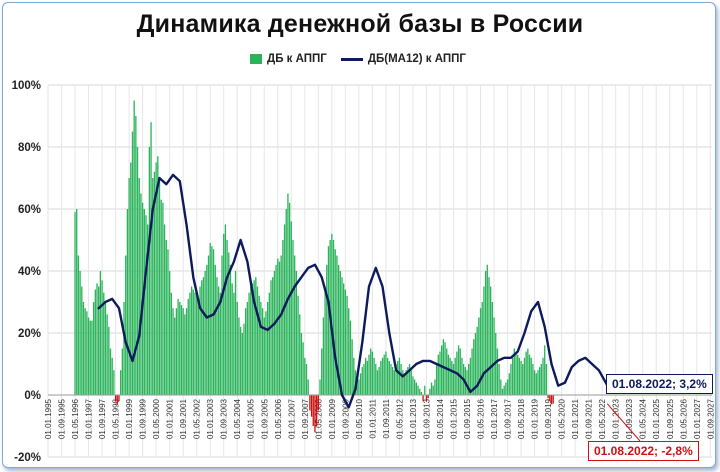 This screenshot has height=472, width=720. Describe the element at coordinates (288, 59) in the screenshot. I see `legend-item-bars: ДБ к АППГ` at that location.